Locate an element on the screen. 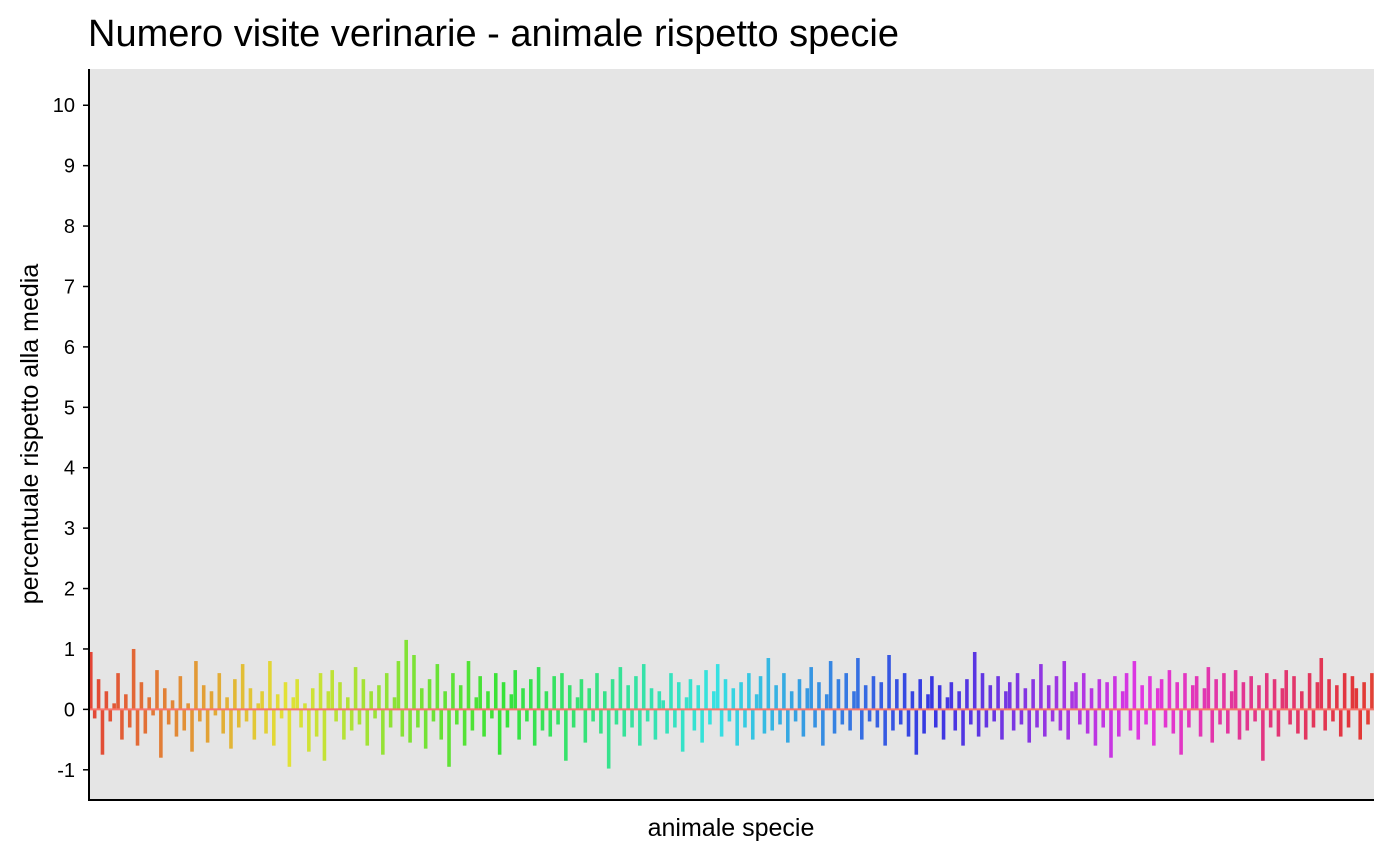 This screenshot has height=857, width=1388. y-tick-label: 9 is located at coordinates (69, 167).